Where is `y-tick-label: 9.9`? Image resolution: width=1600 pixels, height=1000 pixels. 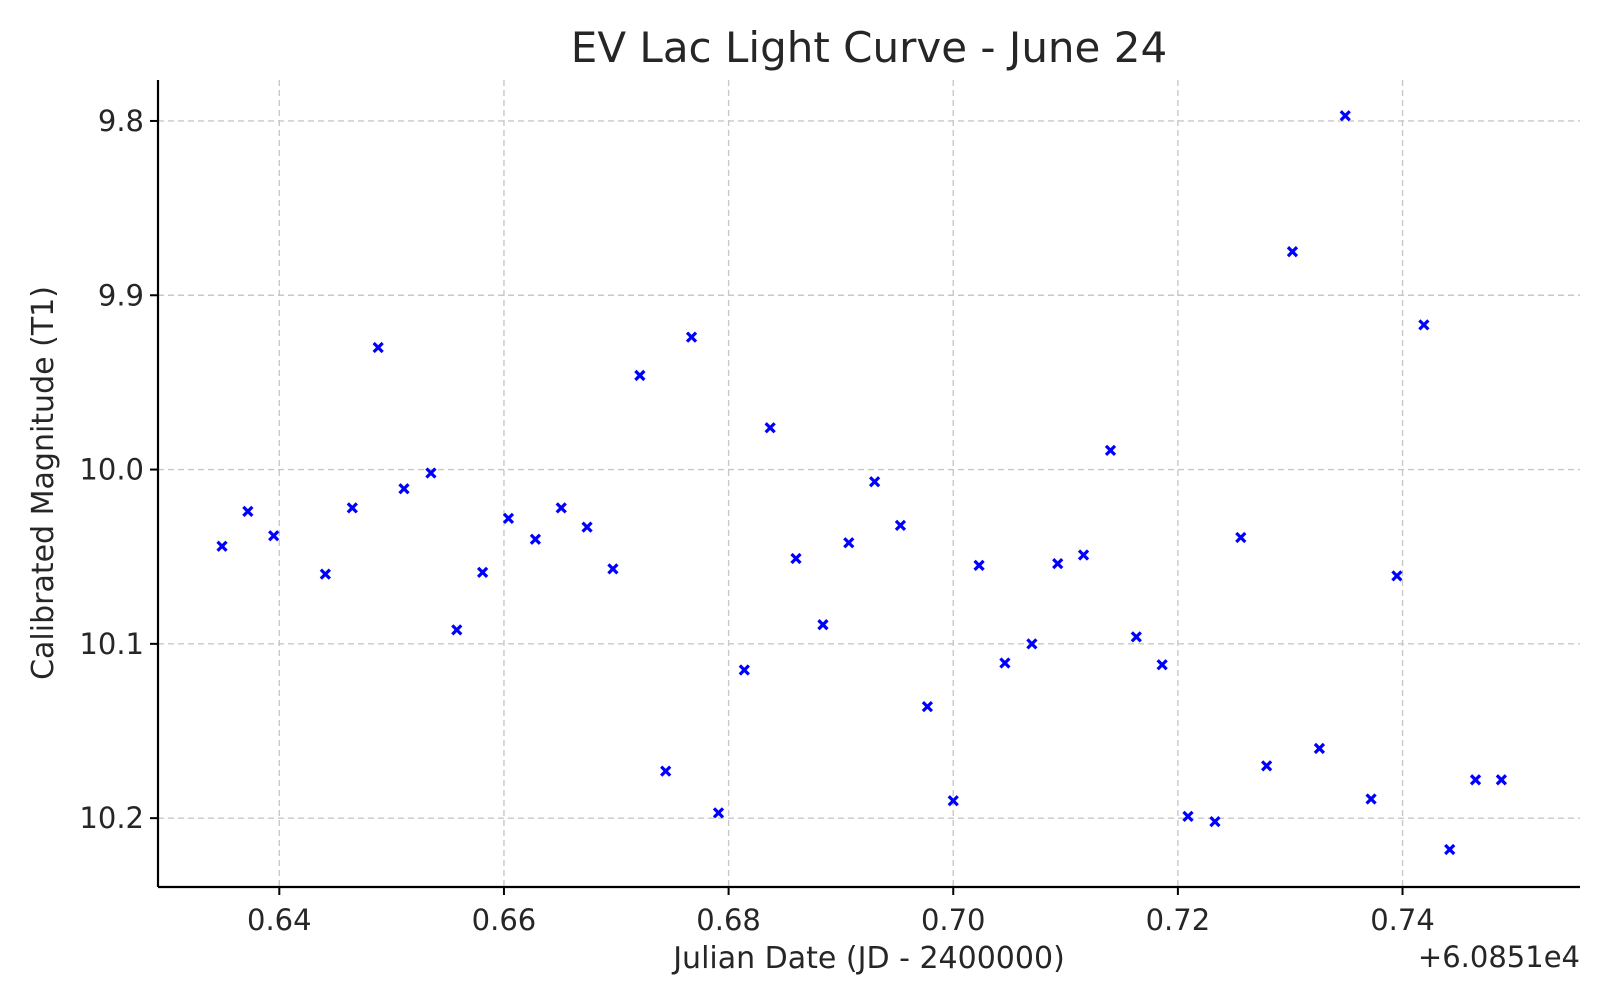
y-tick-label: 9.9 is located at coordinates (121, 295).